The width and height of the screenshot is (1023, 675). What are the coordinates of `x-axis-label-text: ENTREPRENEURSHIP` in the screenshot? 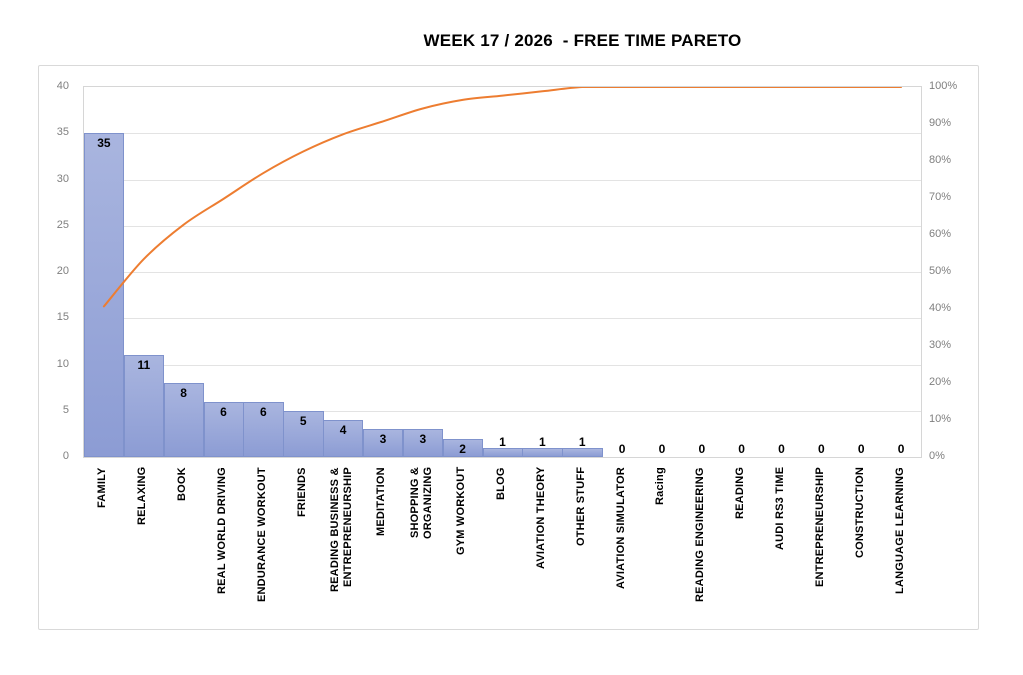 It's located at (819, 527).